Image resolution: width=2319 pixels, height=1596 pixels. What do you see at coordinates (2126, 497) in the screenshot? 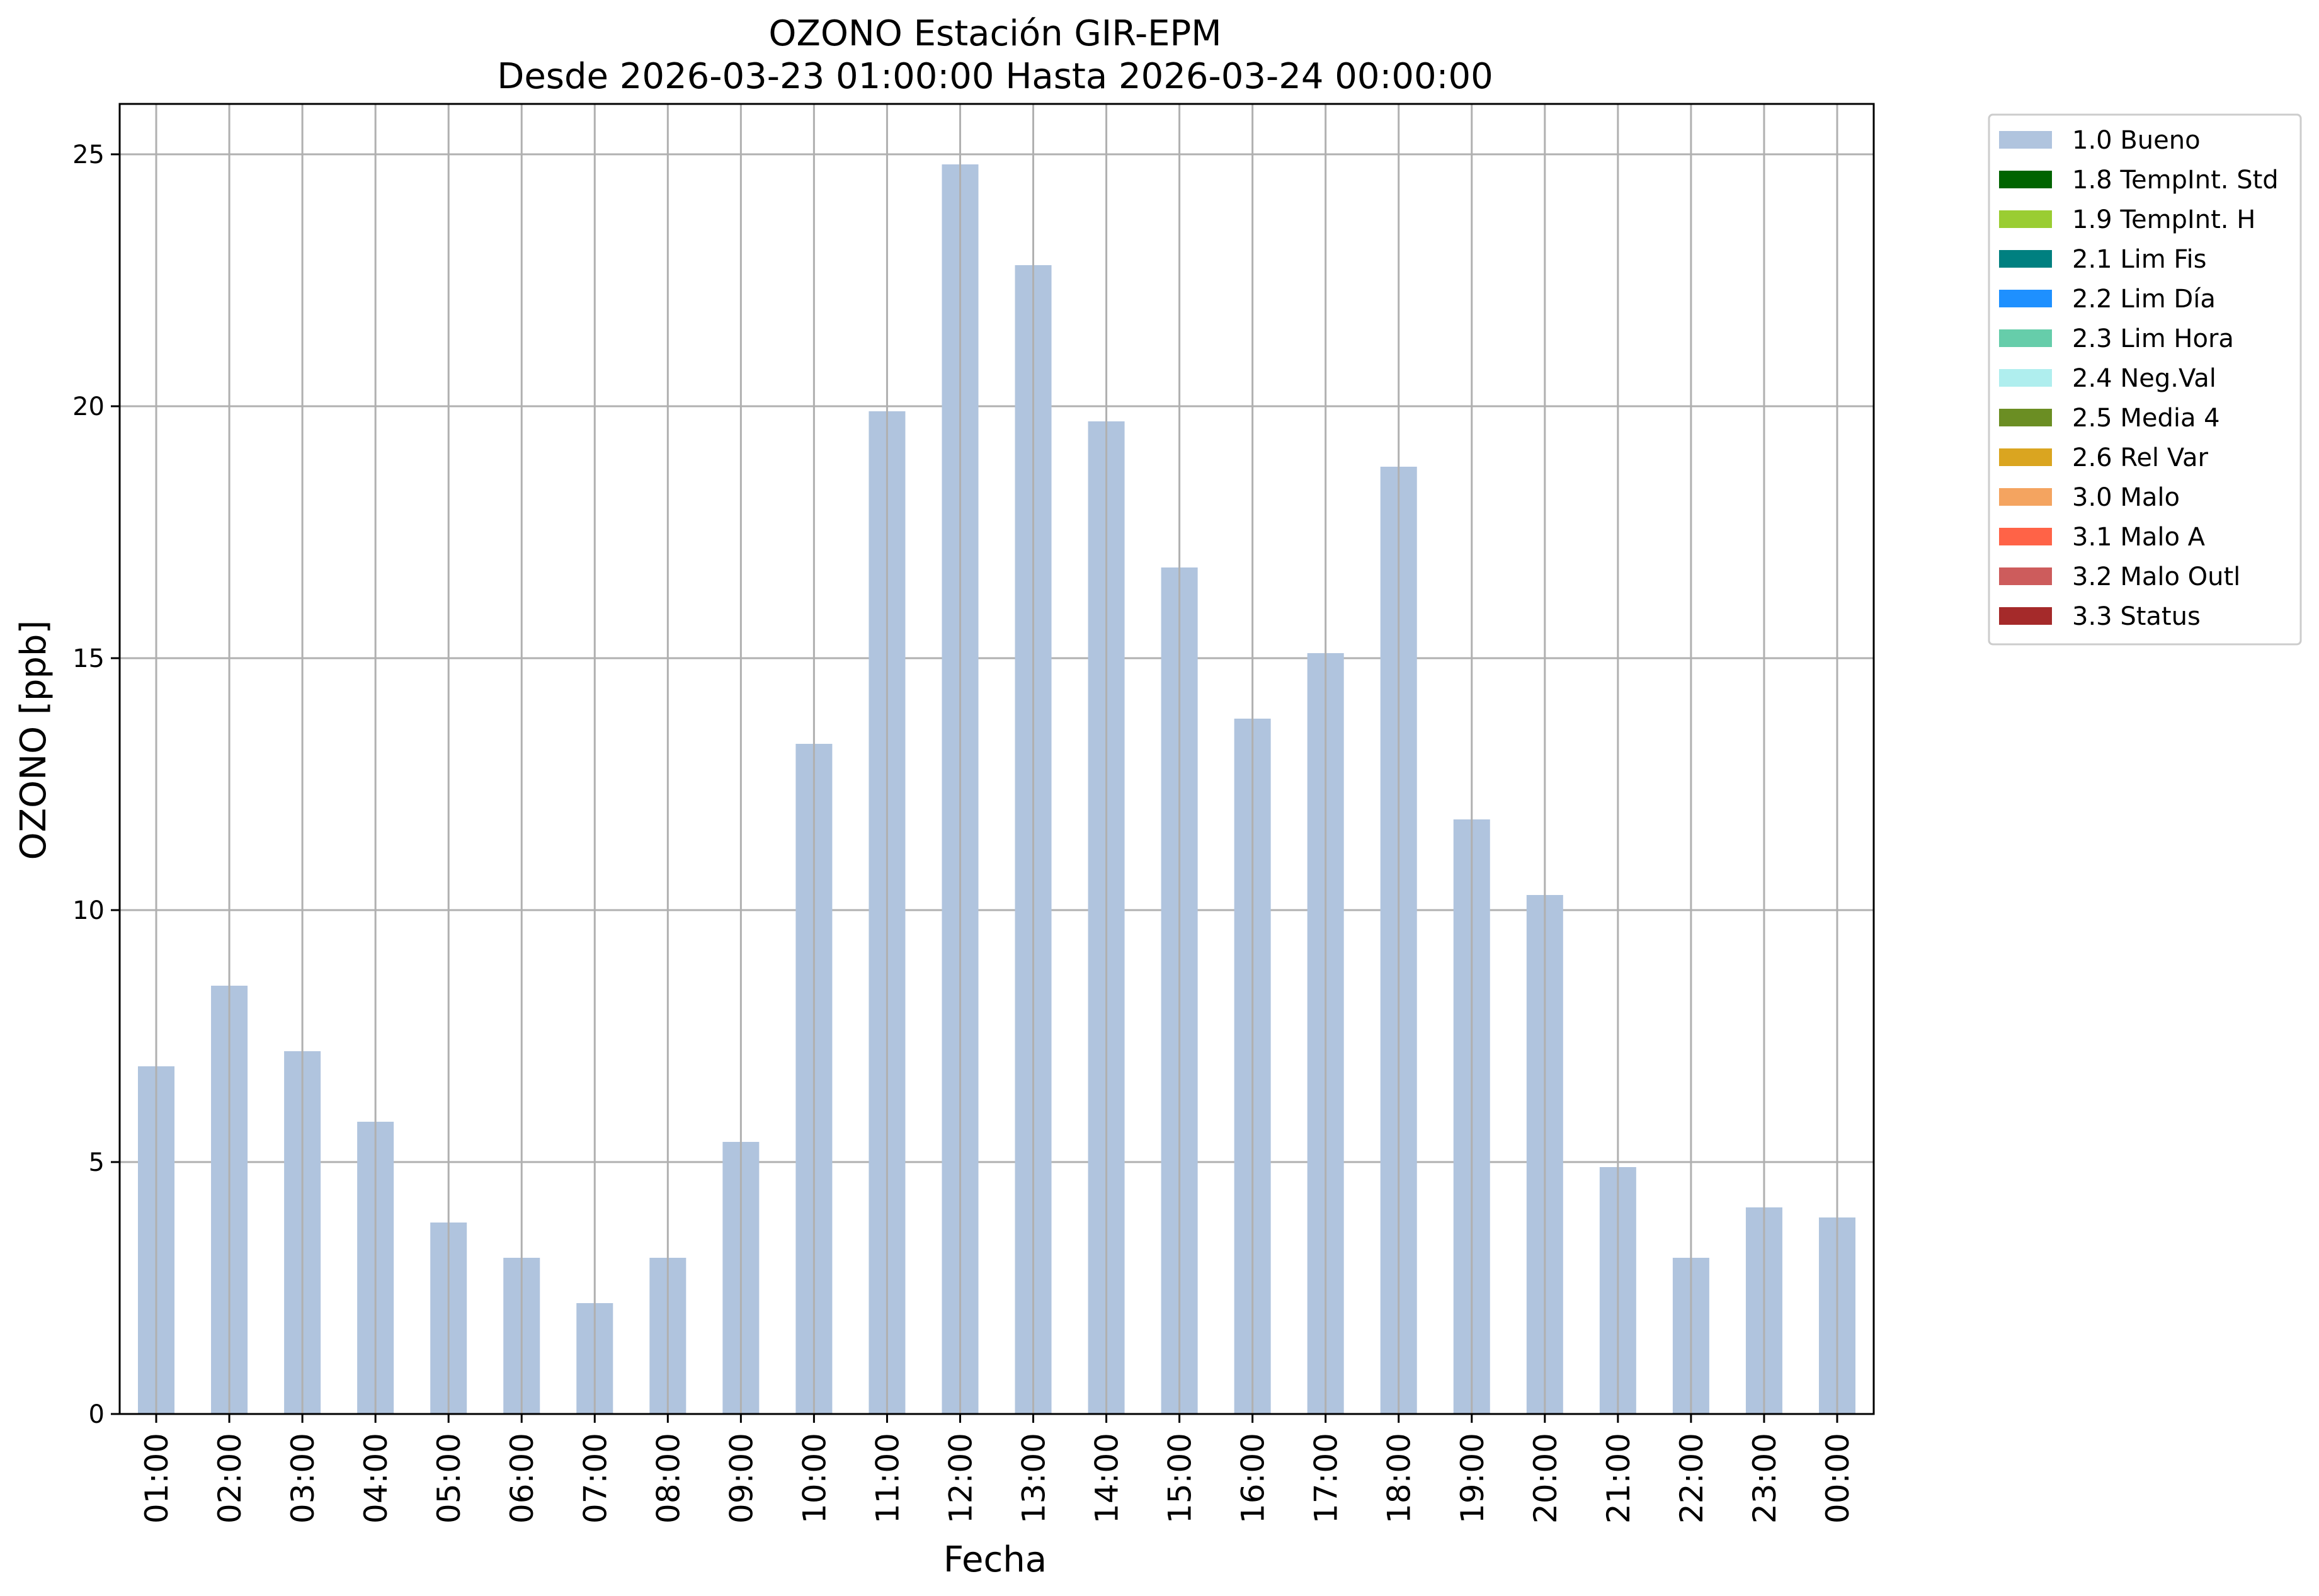
I see `legend-label: 3.0 Malo` at bounding box center [2126, 497].